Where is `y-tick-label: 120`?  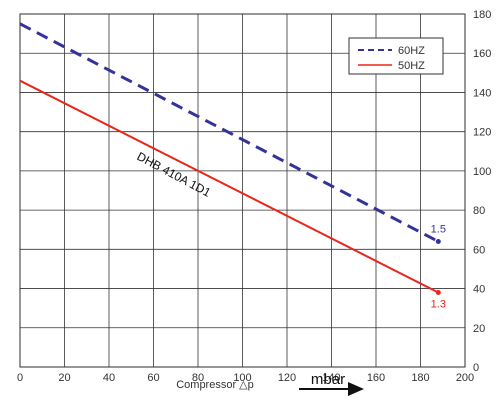 y-tick-label: 120 is located at coordinates (482, 133).